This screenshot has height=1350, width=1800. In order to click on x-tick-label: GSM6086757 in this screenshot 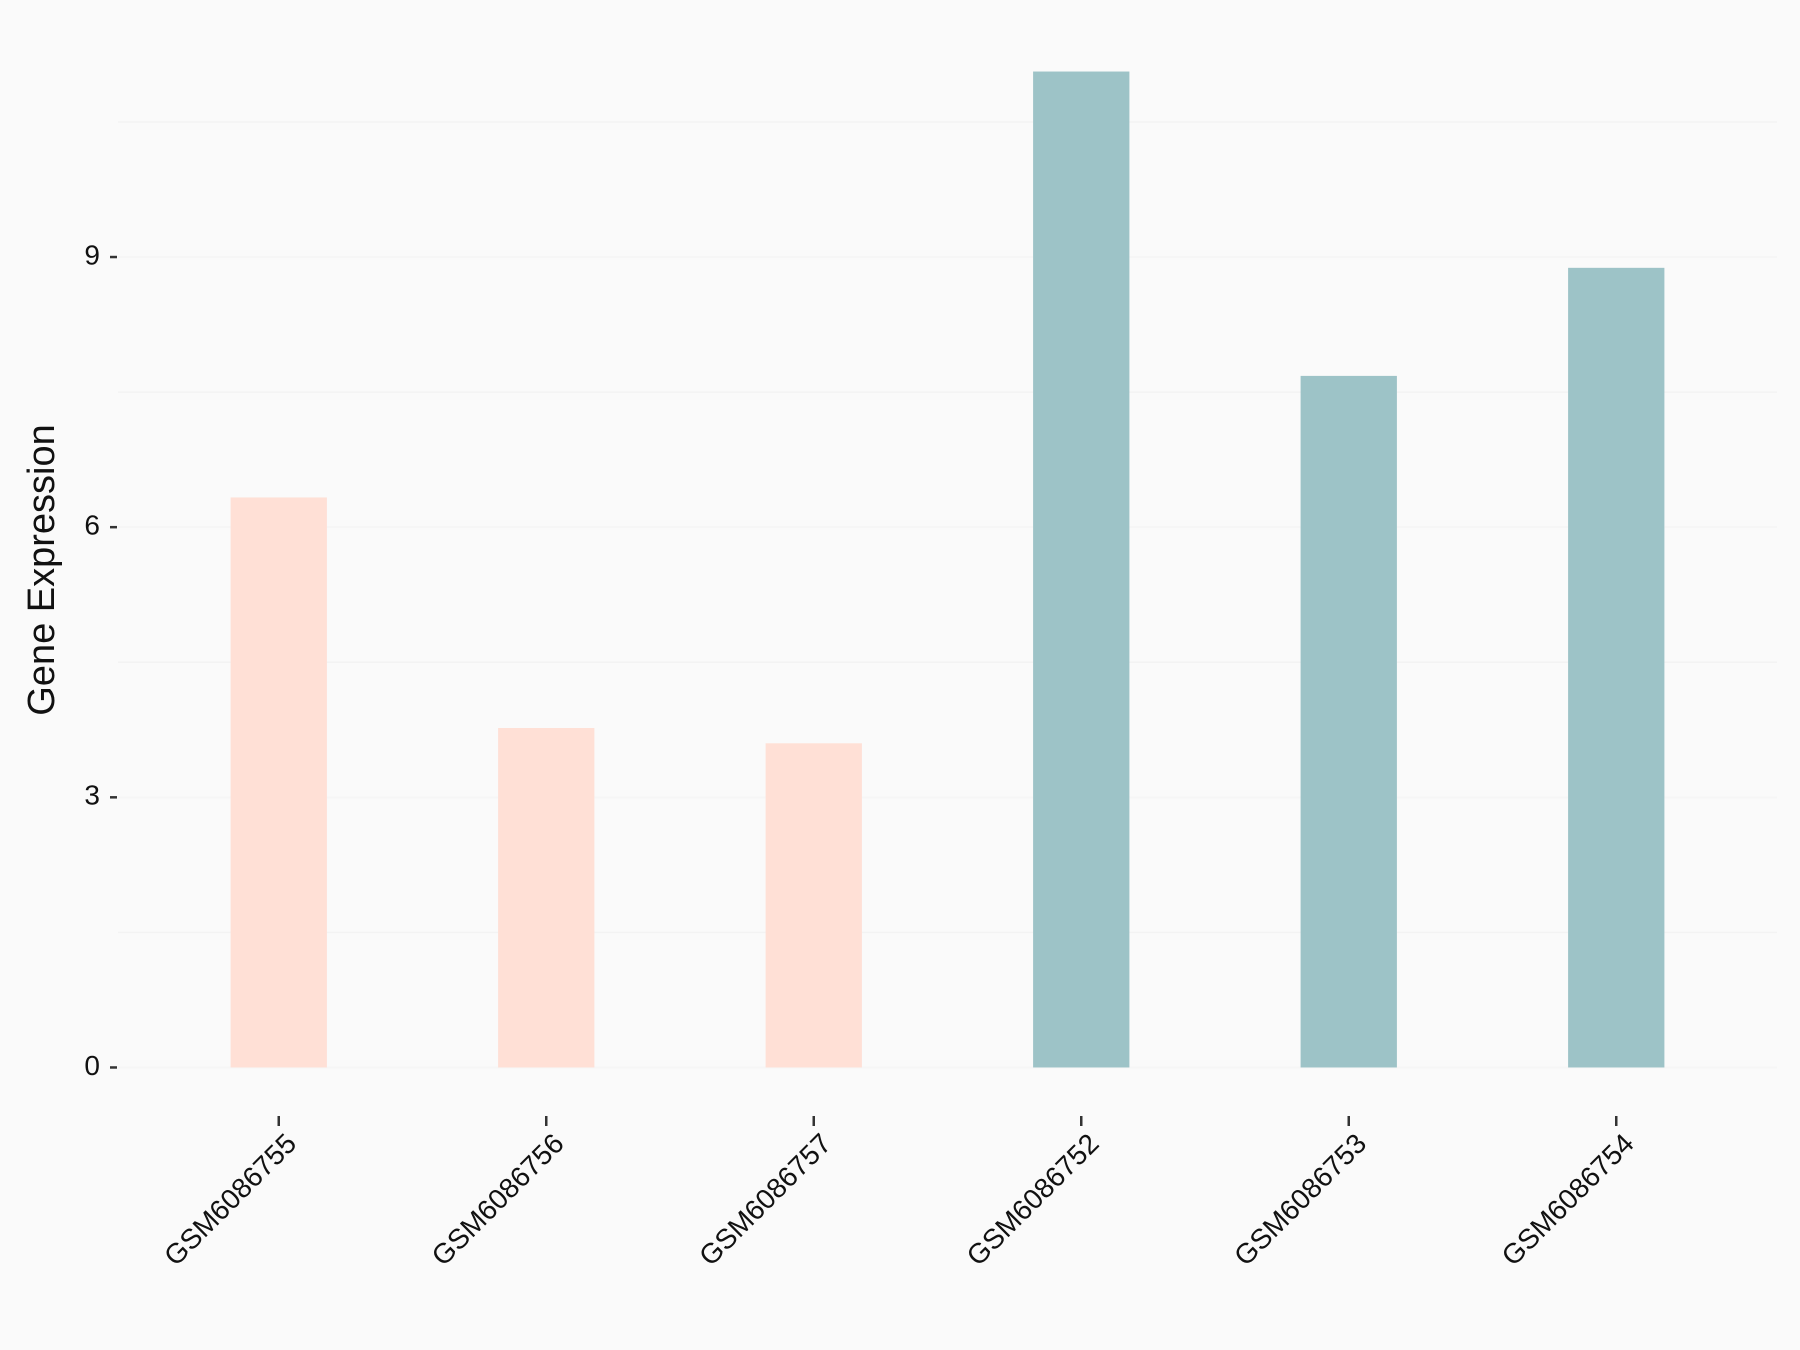, I will do `click(765, 1200)`.